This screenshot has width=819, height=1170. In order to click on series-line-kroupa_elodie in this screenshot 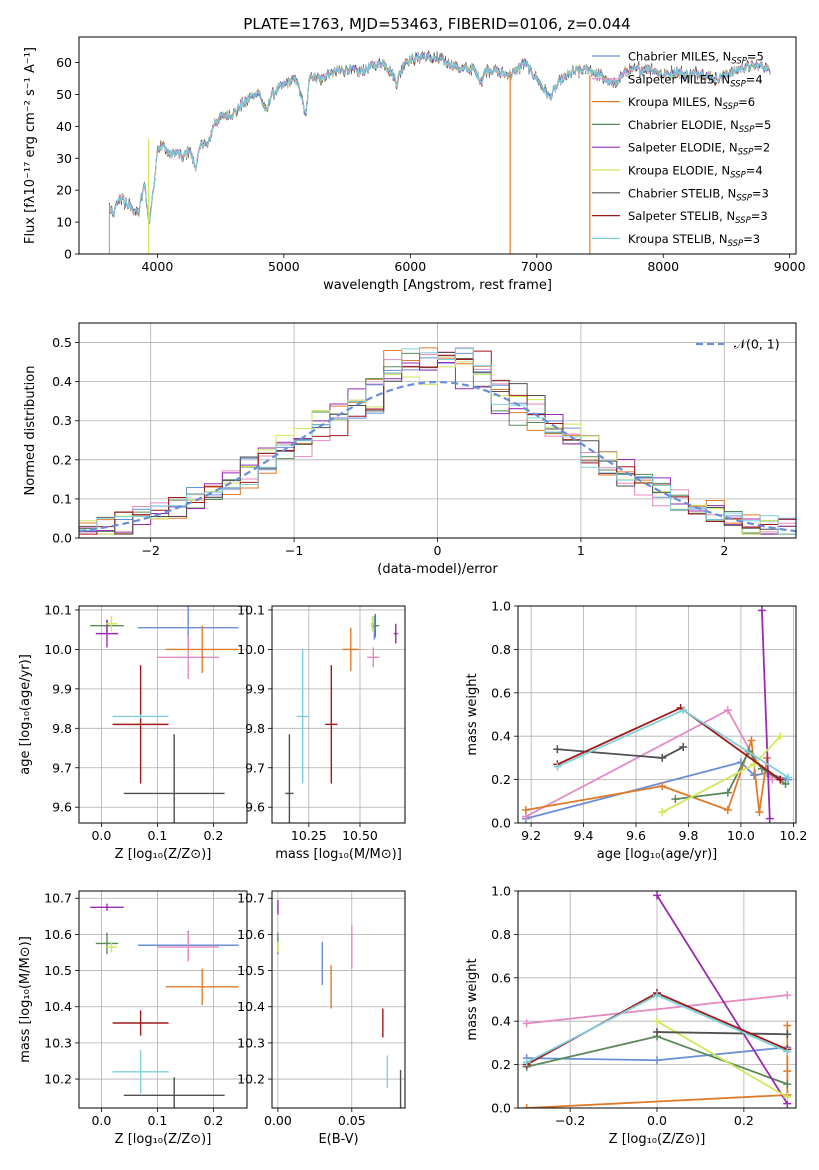, I will do `click(722, 1059)`.